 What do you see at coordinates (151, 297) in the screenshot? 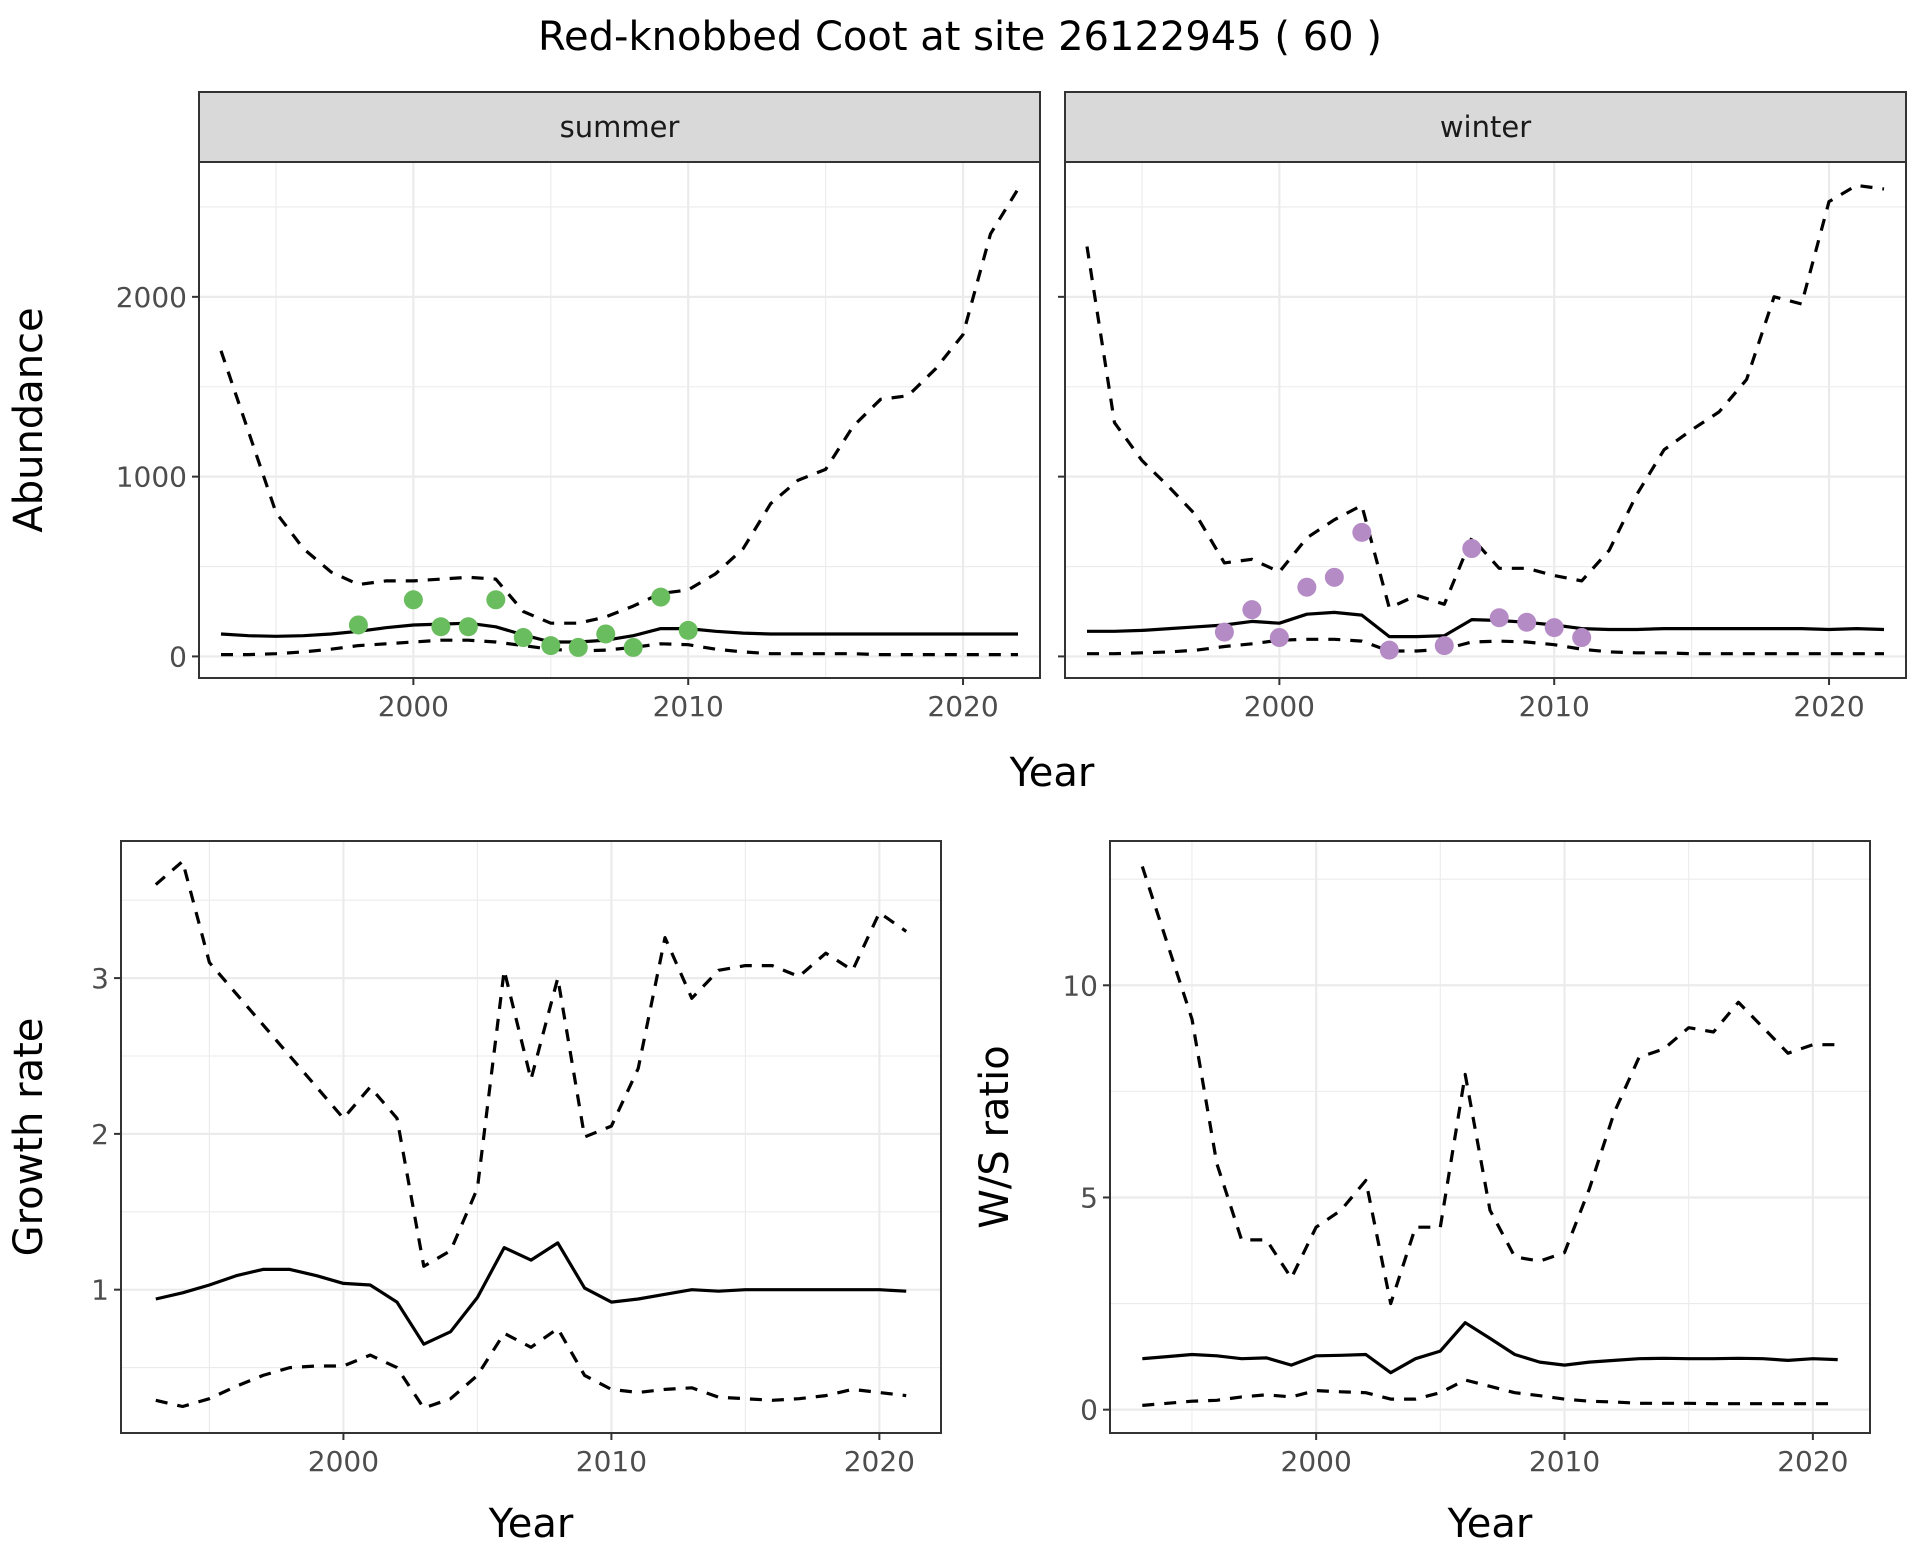
I see `y-tick-label: 2000` at bounding box center [151, 297].